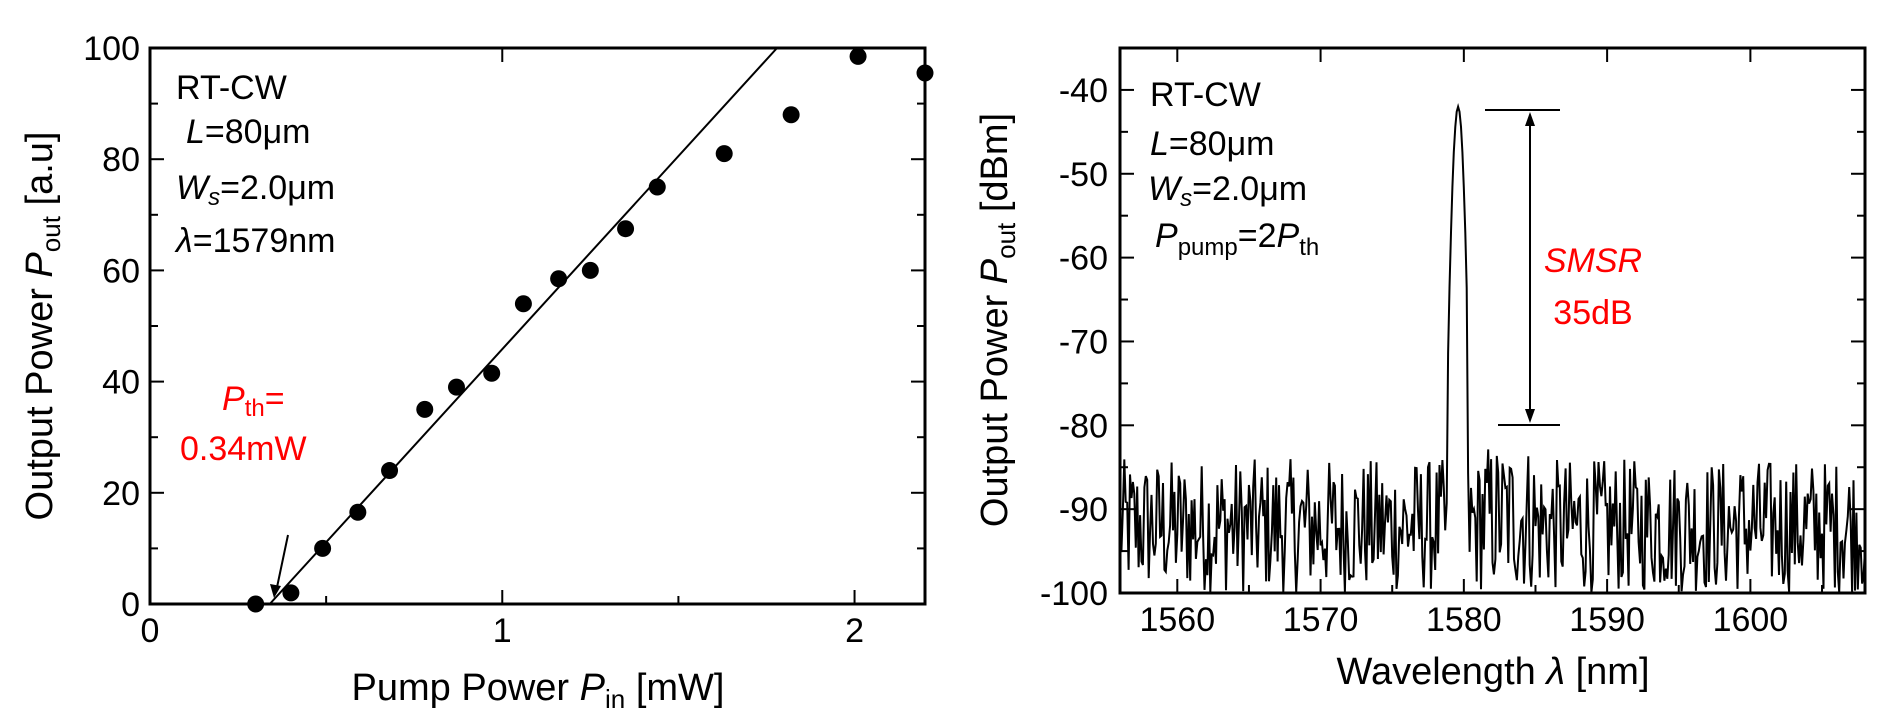 The image size is (1877, 717). I want to click on right-y-tick-label: -90, so click(1083, 510).